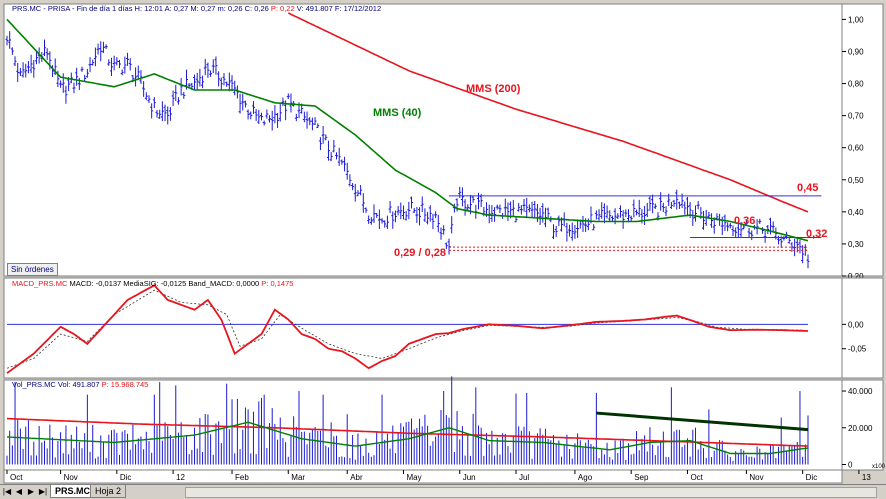 The height and width of the screenshot is (499, 886). I want to click on x-tick-label: Ago, so click(585, 477).